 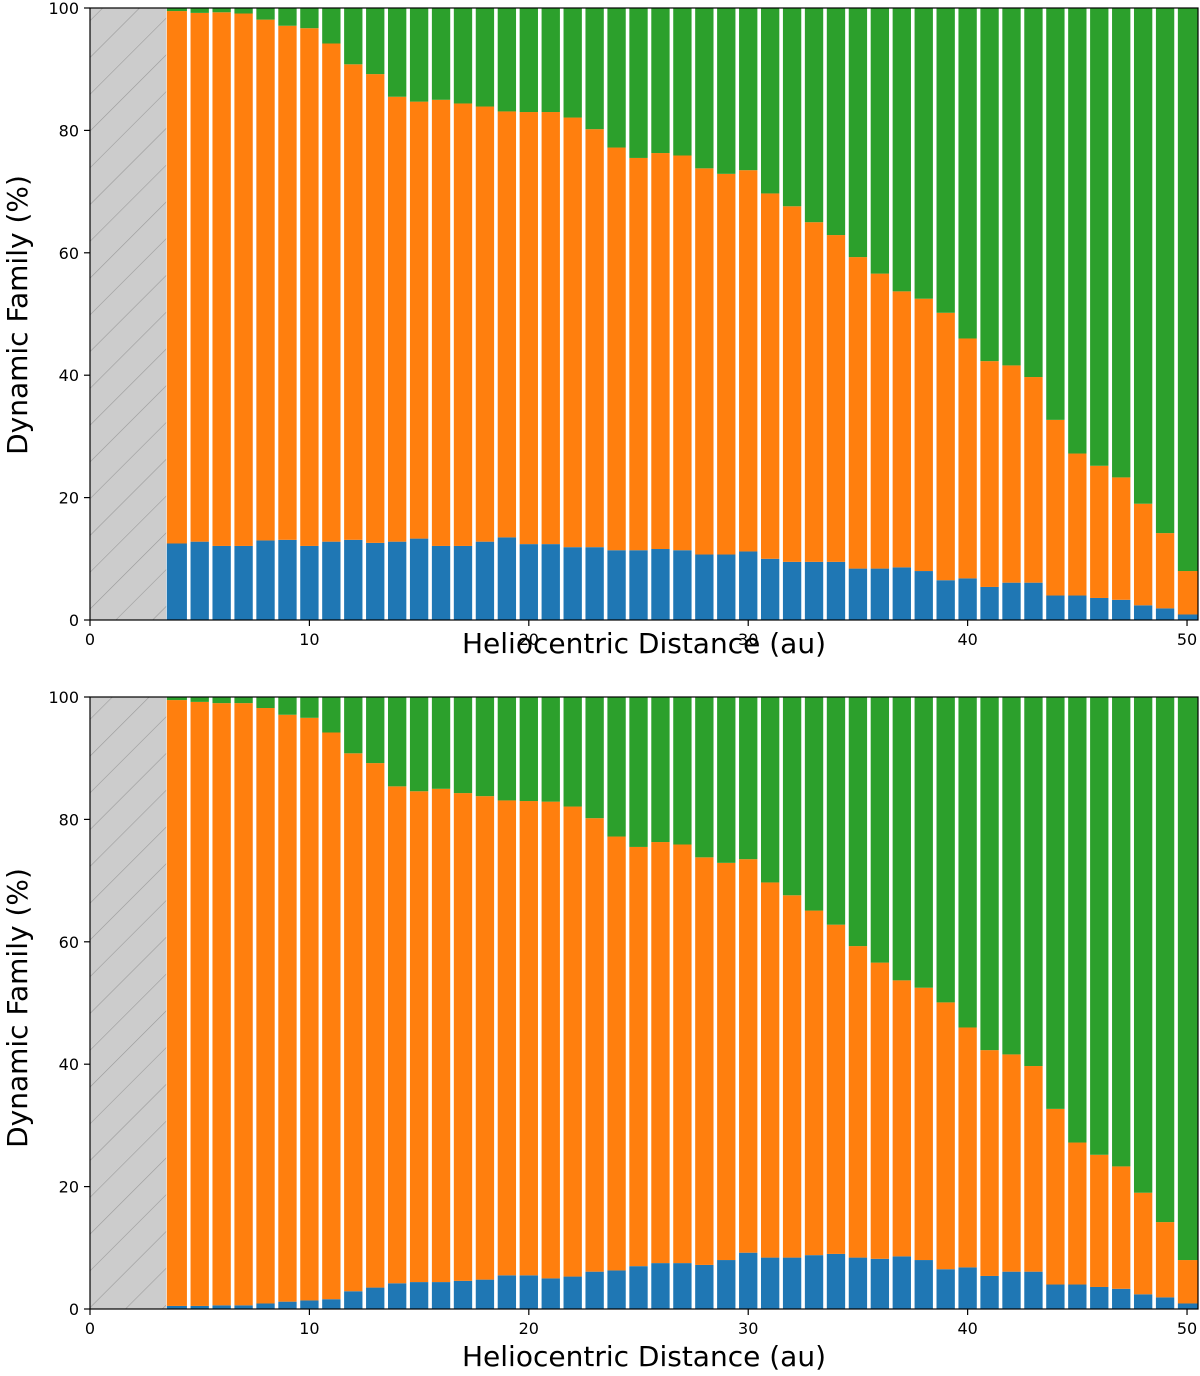 I want to click on y-tick-label-bottom: 40, so click(x=69, y=1064).